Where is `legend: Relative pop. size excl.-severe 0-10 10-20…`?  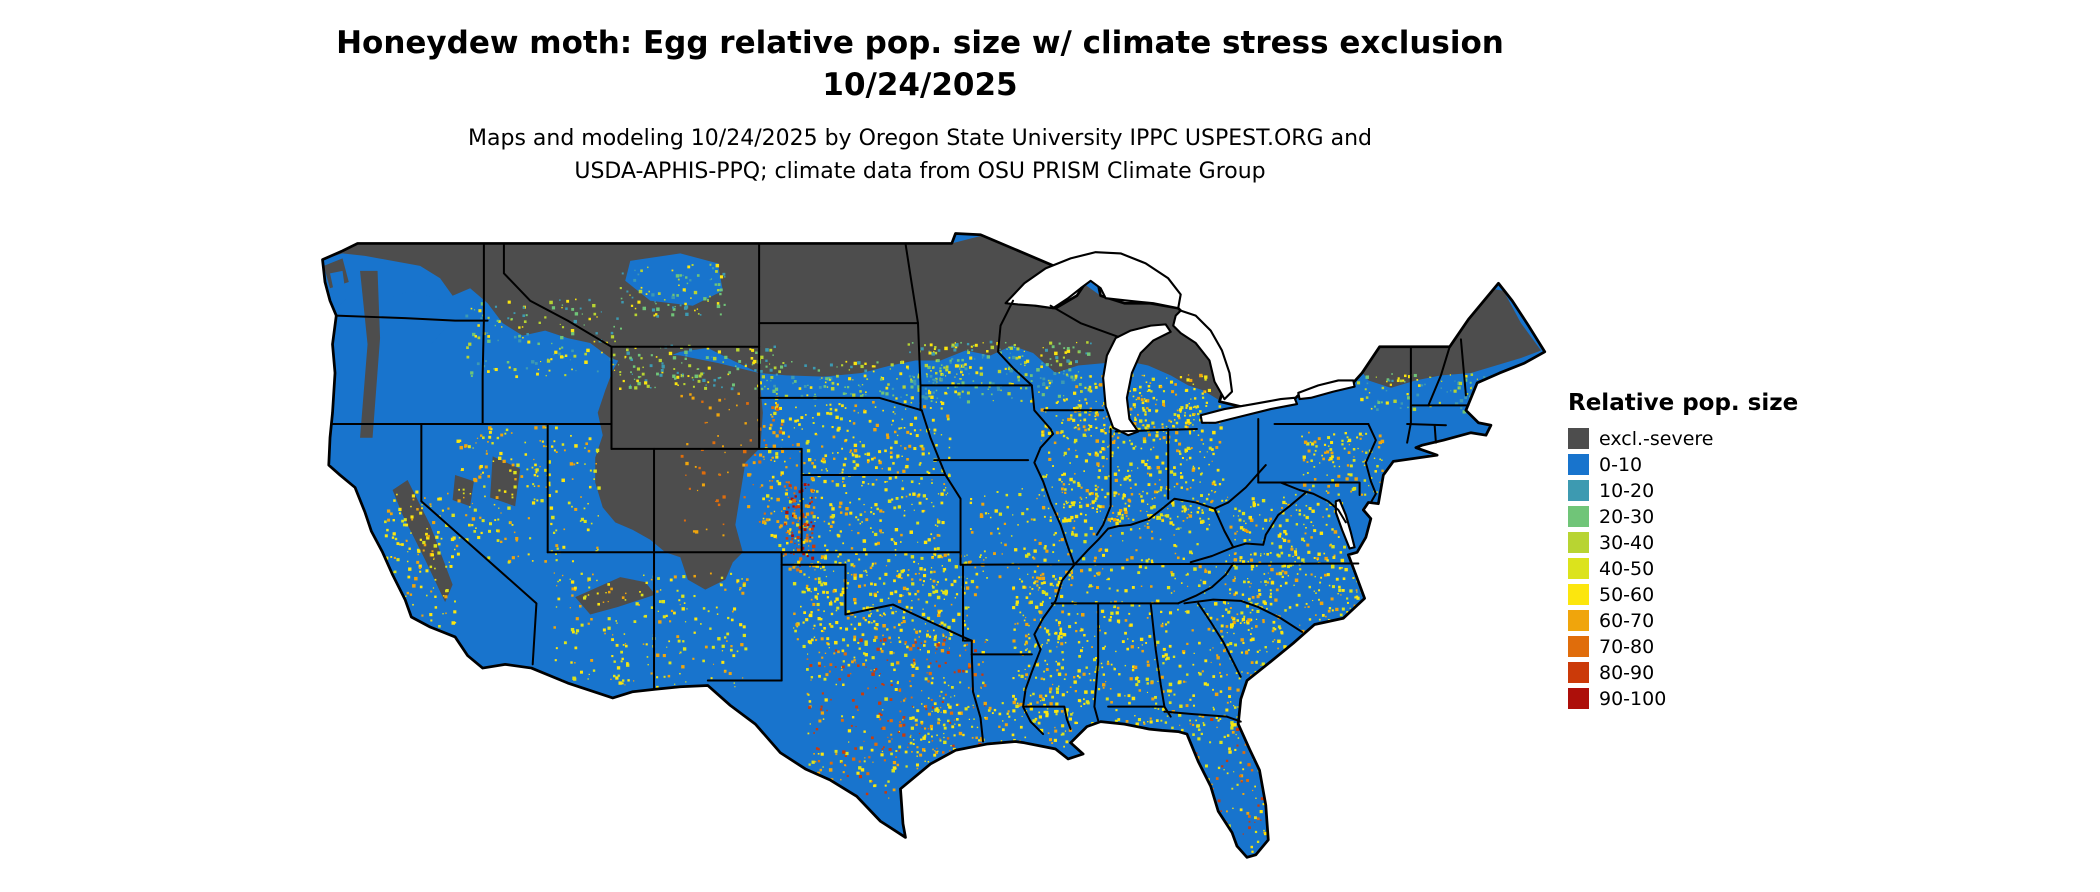 legend: Relative pop. size excl.-severe 0-10 10-20… is located at coordinates (1718, 552).